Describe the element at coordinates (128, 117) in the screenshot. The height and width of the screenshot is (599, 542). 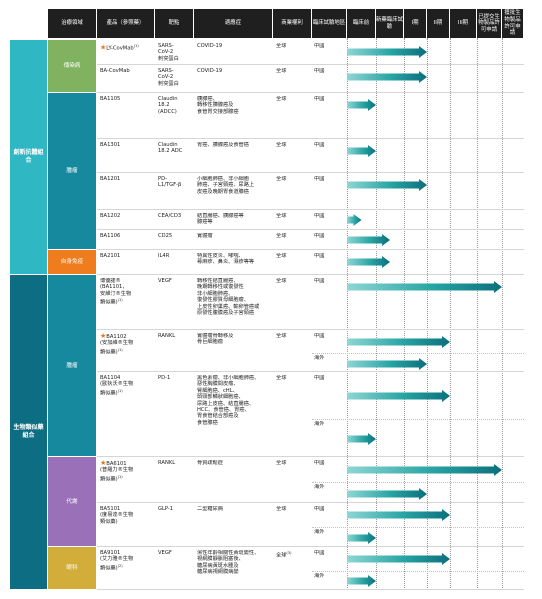
I see `product-name: BA1105` at that location.